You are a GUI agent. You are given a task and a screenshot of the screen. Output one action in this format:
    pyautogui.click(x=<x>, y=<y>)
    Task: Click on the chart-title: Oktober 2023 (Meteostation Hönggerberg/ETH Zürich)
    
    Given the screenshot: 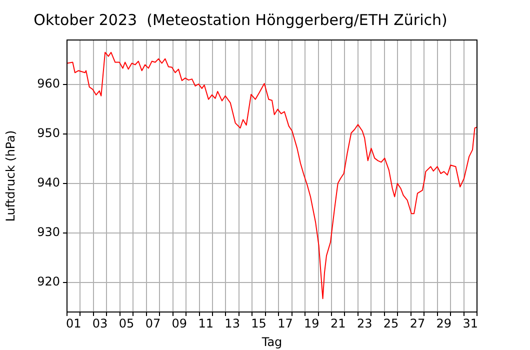 What is the action you would take?
    pyautogui.click(x=241, y=19)
    